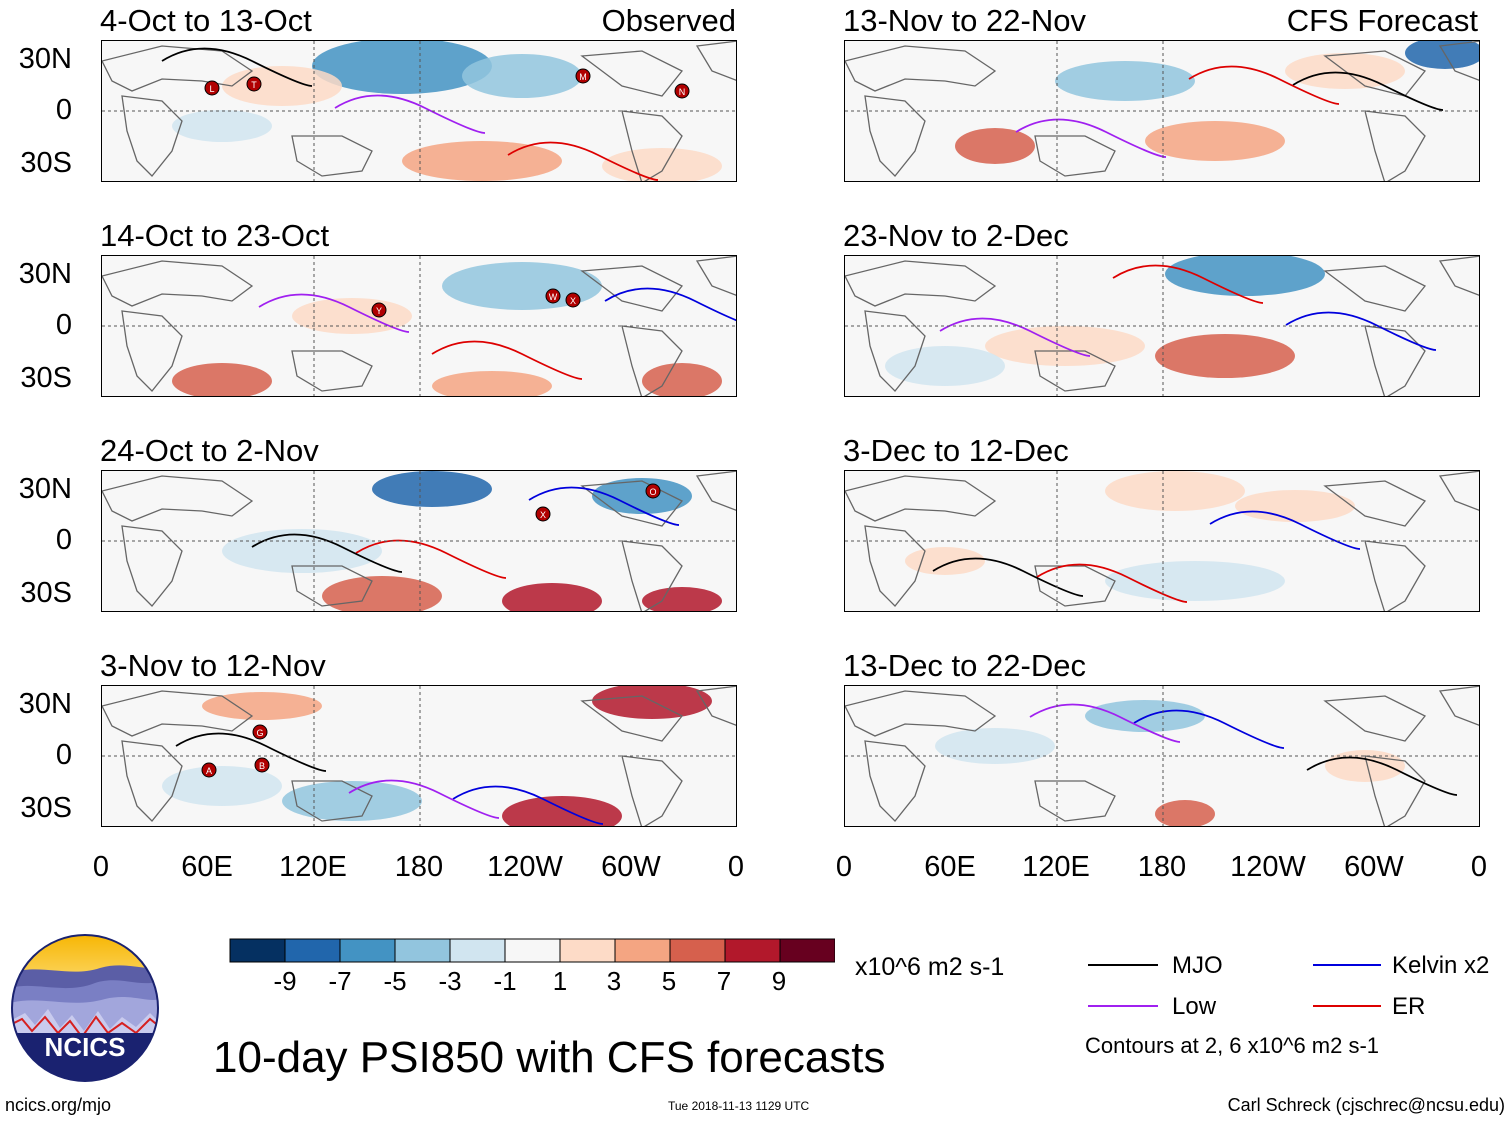 This screenshot has width=1510, height=1121. I want to click on footer-url: ncics.org/mjo, so click(58, 1105).